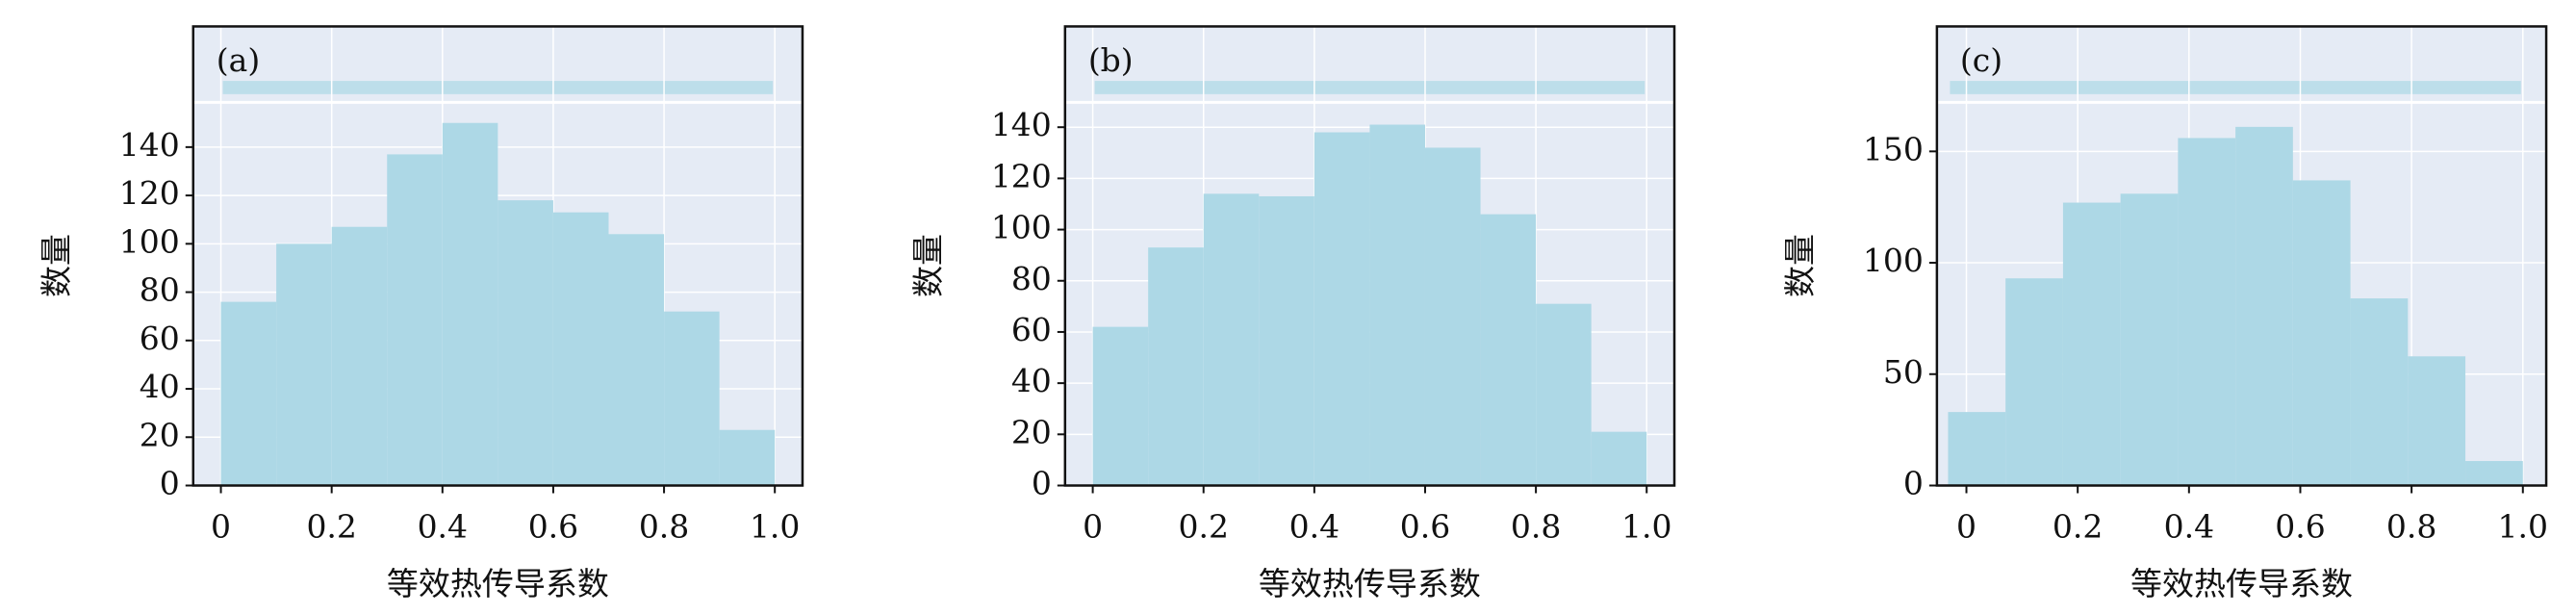  What do you see at coordinates (1111, 60) in the screenshot?
I see `panel-label: (b)` at bounding box center [1111, 60].